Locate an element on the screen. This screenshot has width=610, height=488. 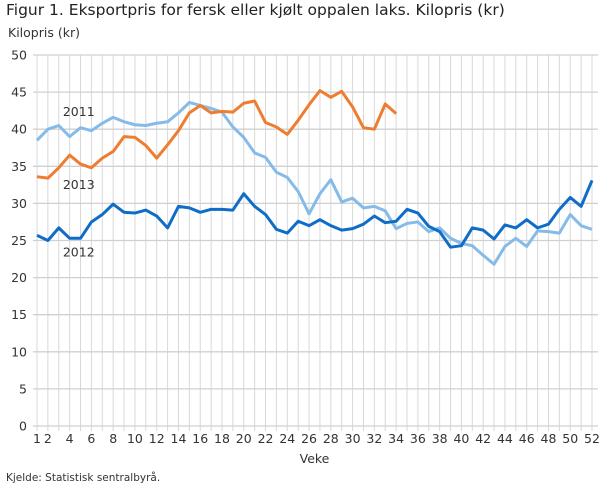
series-line-2013 is located at coordinates (217, 134).